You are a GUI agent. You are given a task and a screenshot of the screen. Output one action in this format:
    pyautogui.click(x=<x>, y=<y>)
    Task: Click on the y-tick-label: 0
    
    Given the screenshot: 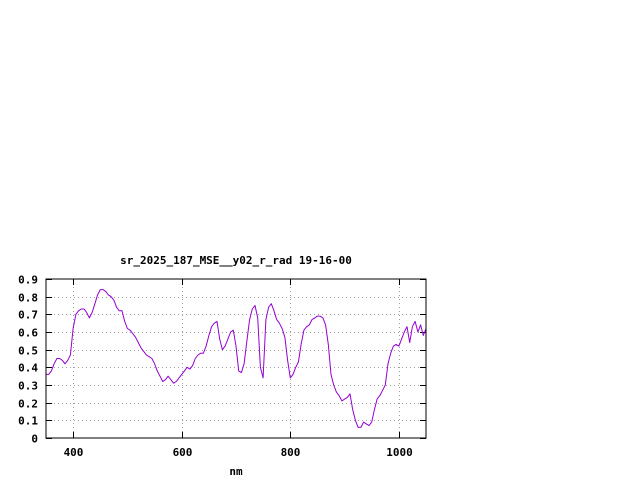 What is the action you would take?
    pyautogui.click(x=34, y=439)
    